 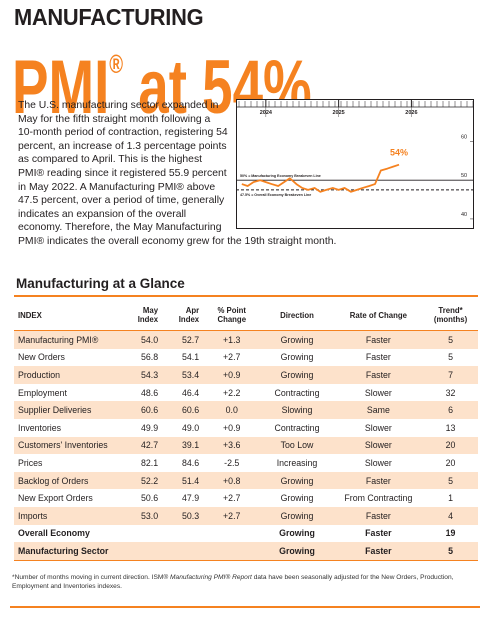 What do you see at coordinates (183, 515) in the screenshot?
I see `table-cell: 50.3` at bounding box center [183, 515].